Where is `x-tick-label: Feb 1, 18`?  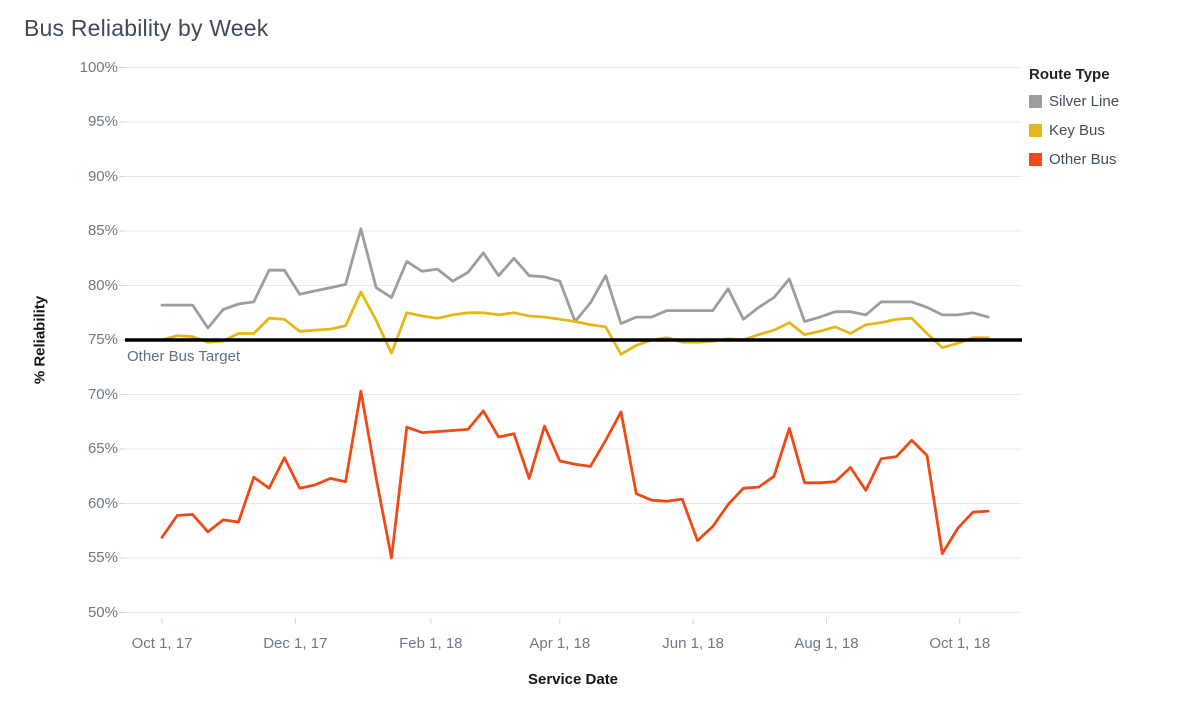 x-tick-label: Feb 1, 18 is located at coordinates (431, 643).